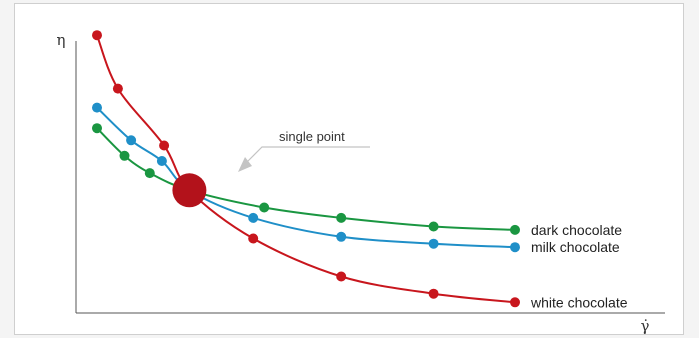 The width and height of the screenshot is (699, 338). I want to click on x-axis-label: γ̇, so click(645, 326).